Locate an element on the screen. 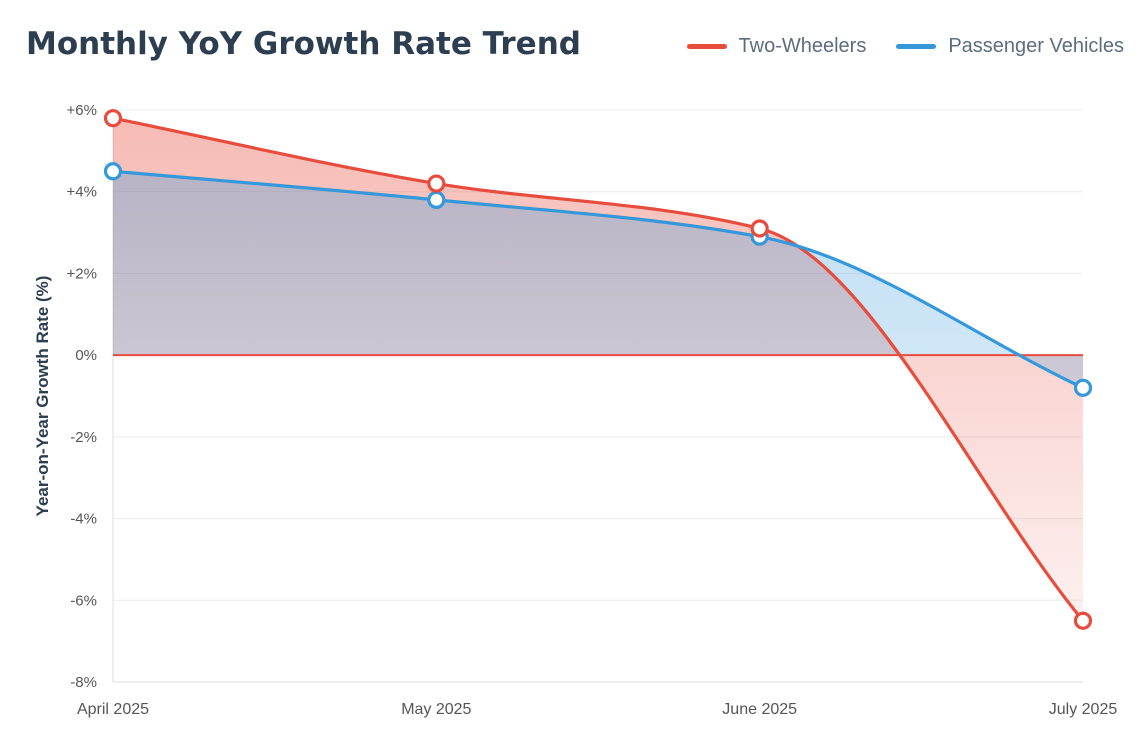 The image size is (1142, 749). x-tick-label: May 2025 is located at coordinates (436, 709).